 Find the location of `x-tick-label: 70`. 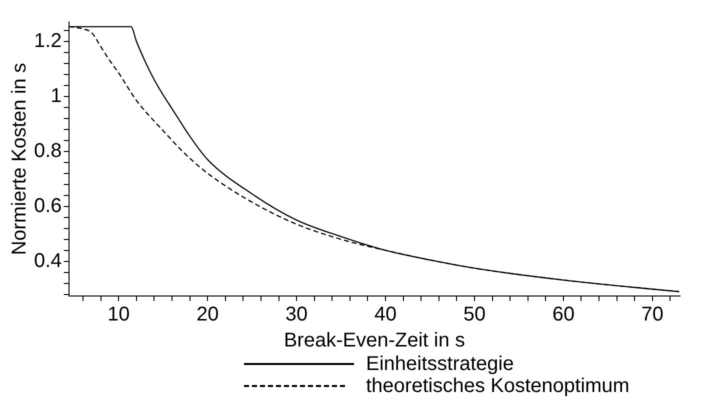

x-tick-label: 70 is located at coordinates (652, 315).